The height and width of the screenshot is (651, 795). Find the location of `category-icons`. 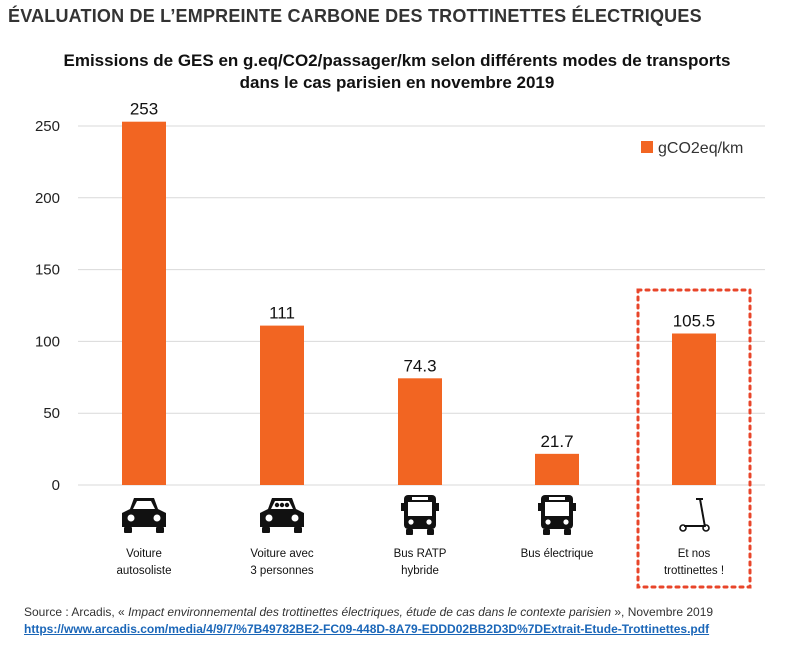

category-icons is located at coordinates (416, 515).